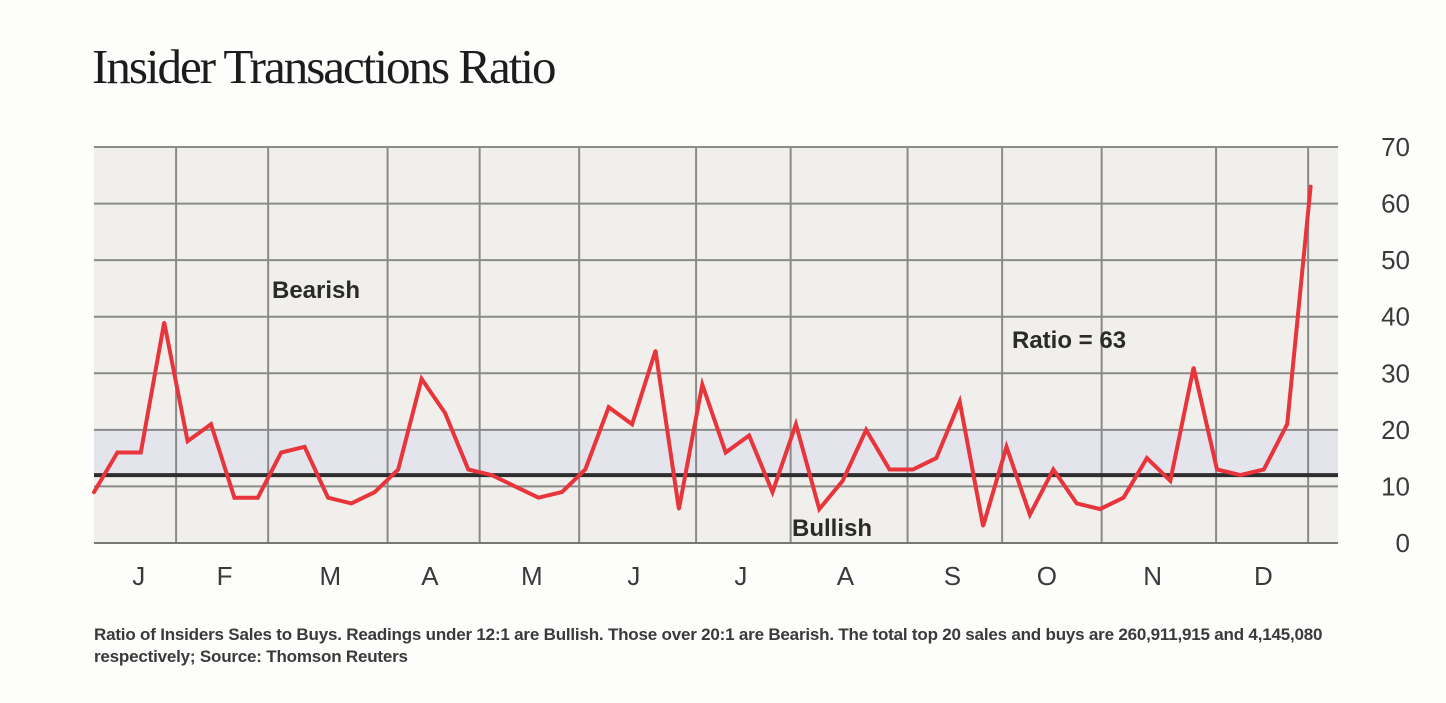 The height and width of the screenshot is (703, 1446). I want to click on y-tick-label: 20, so click(1395, 430).